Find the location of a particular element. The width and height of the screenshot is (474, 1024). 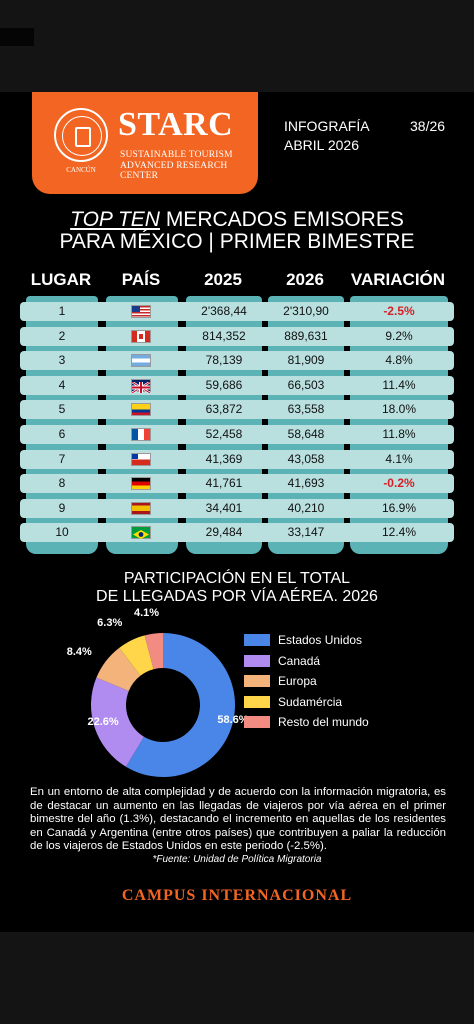

table-row: 6 52,458 58,648 11.8% is located at coordinates (237, 434).